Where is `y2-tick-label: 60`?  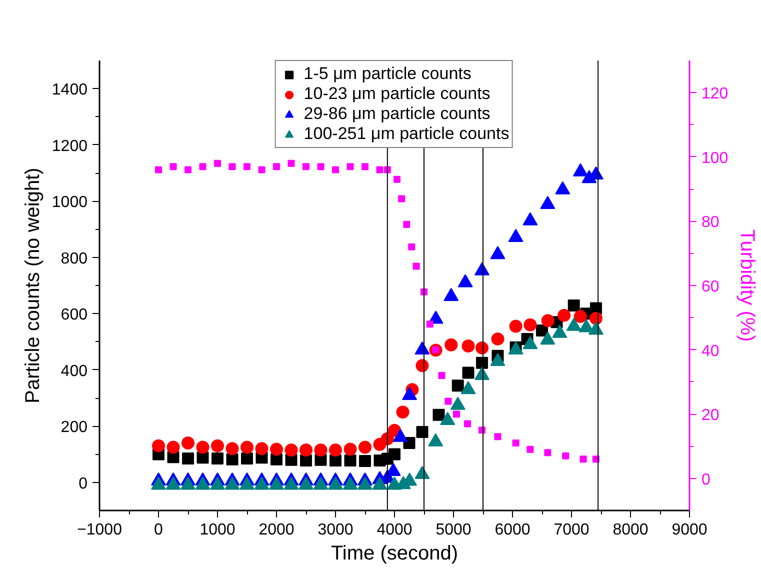
y2-tick-label: 60 is located at coordinates (711, 287).